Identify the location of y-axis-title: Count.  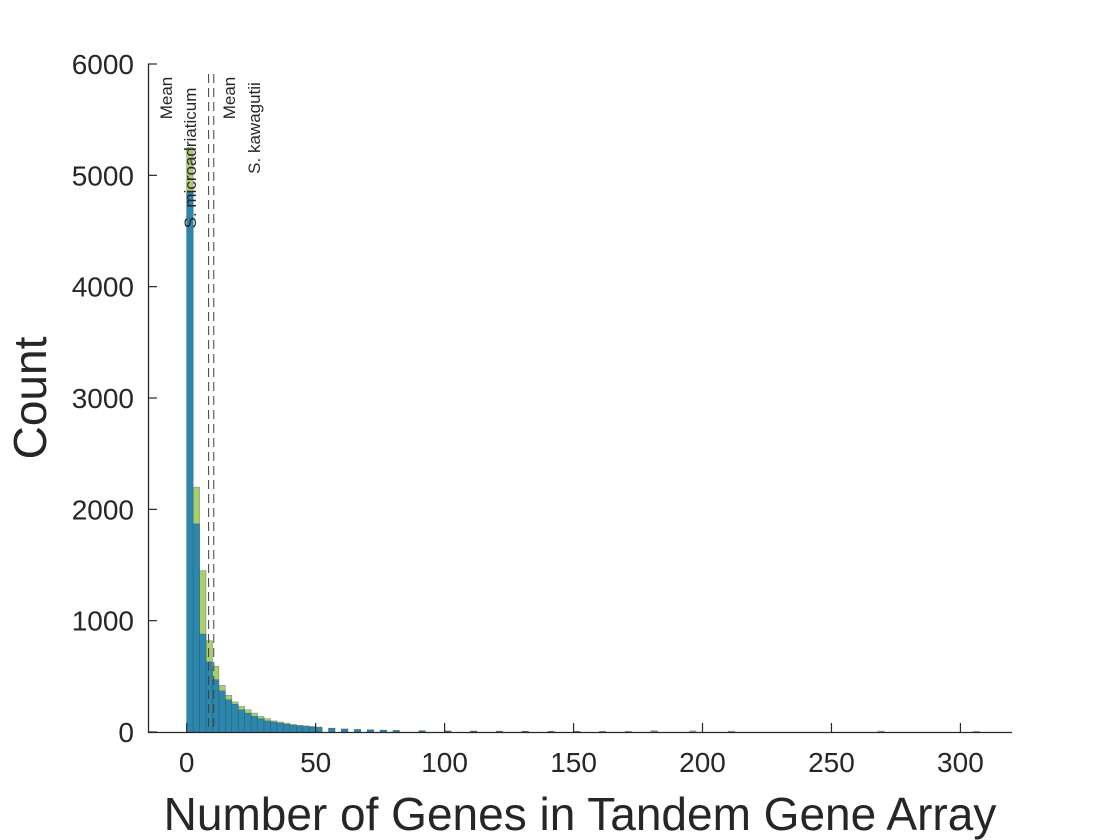
(30, 397).